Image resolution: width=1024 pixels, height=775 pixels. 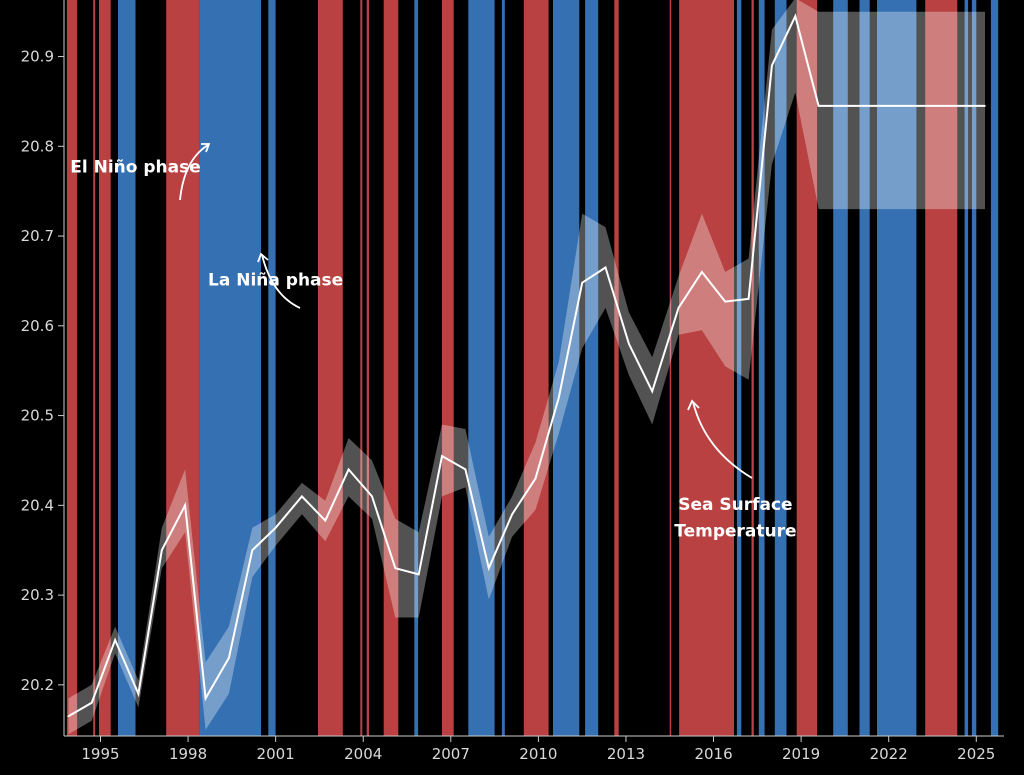 I want to click on x-tick-label-10: 2025, so click(x=976, y=754).